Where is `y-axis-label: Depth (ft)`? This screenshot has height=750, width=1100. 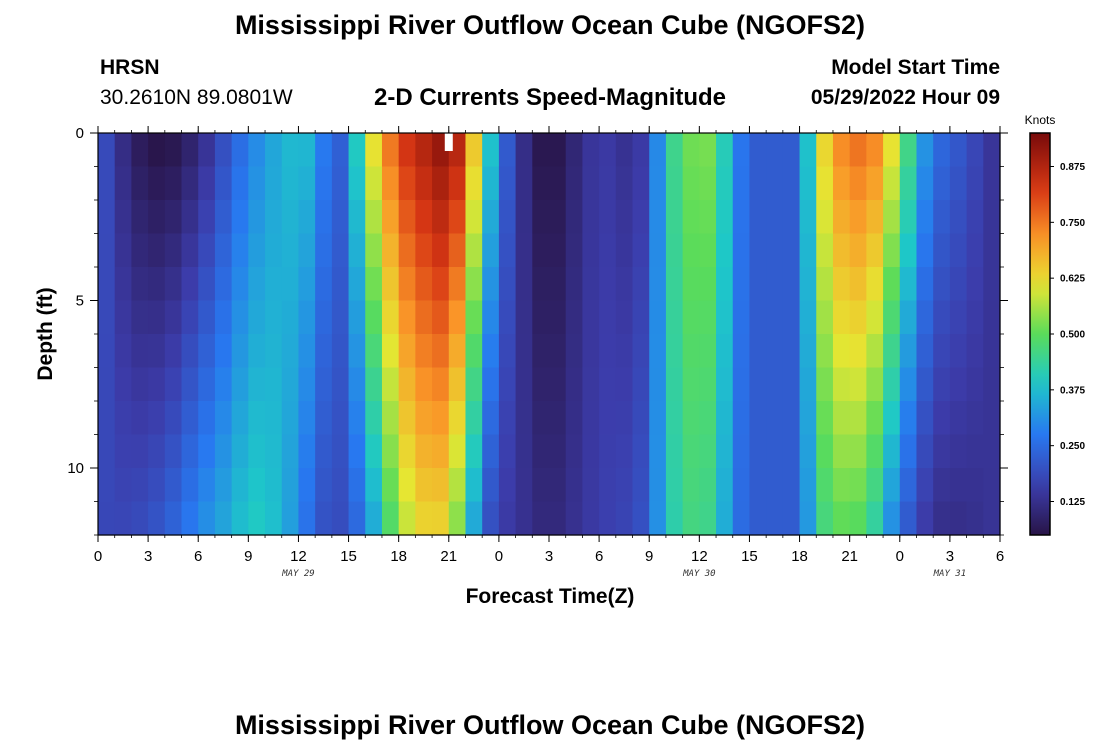
y-axis-label: Depth (ft) is located at coordinates (45, 334).